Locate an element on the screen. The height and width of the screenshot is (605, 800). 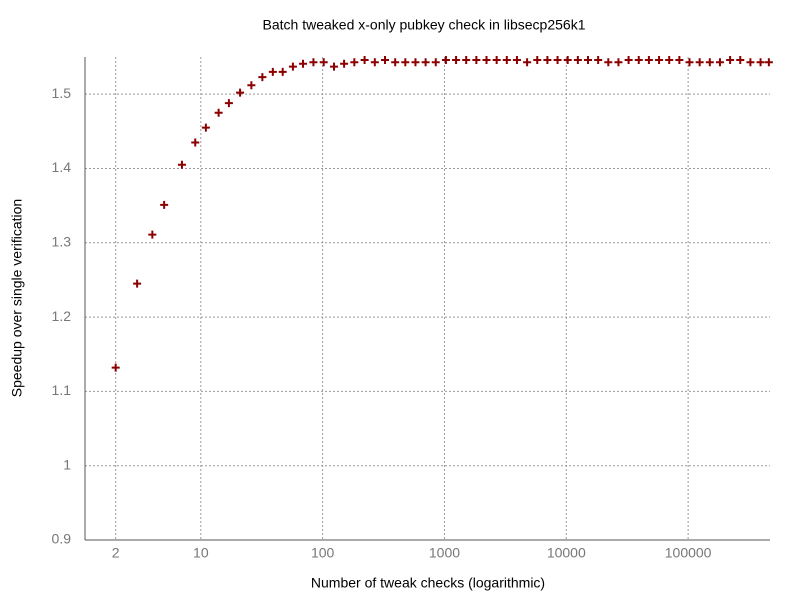
x-tick-label: 10000 is located at coordinates (566, 553).